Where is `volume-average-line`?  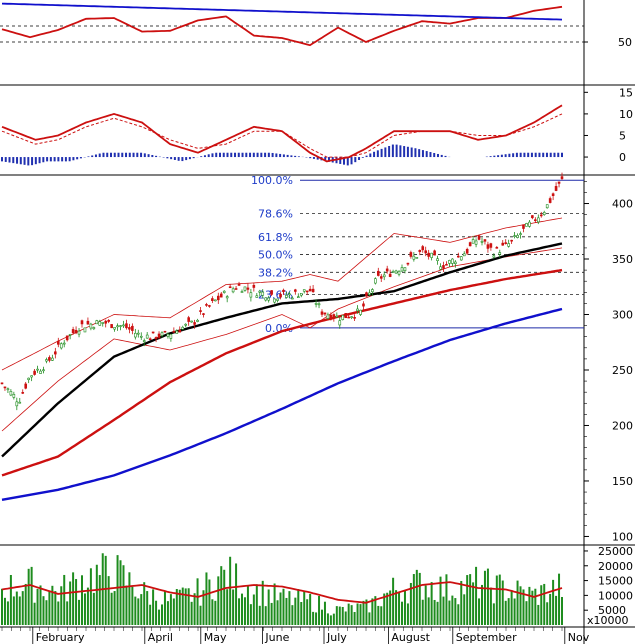 volume-average-line is located at coordinates (282, 592).